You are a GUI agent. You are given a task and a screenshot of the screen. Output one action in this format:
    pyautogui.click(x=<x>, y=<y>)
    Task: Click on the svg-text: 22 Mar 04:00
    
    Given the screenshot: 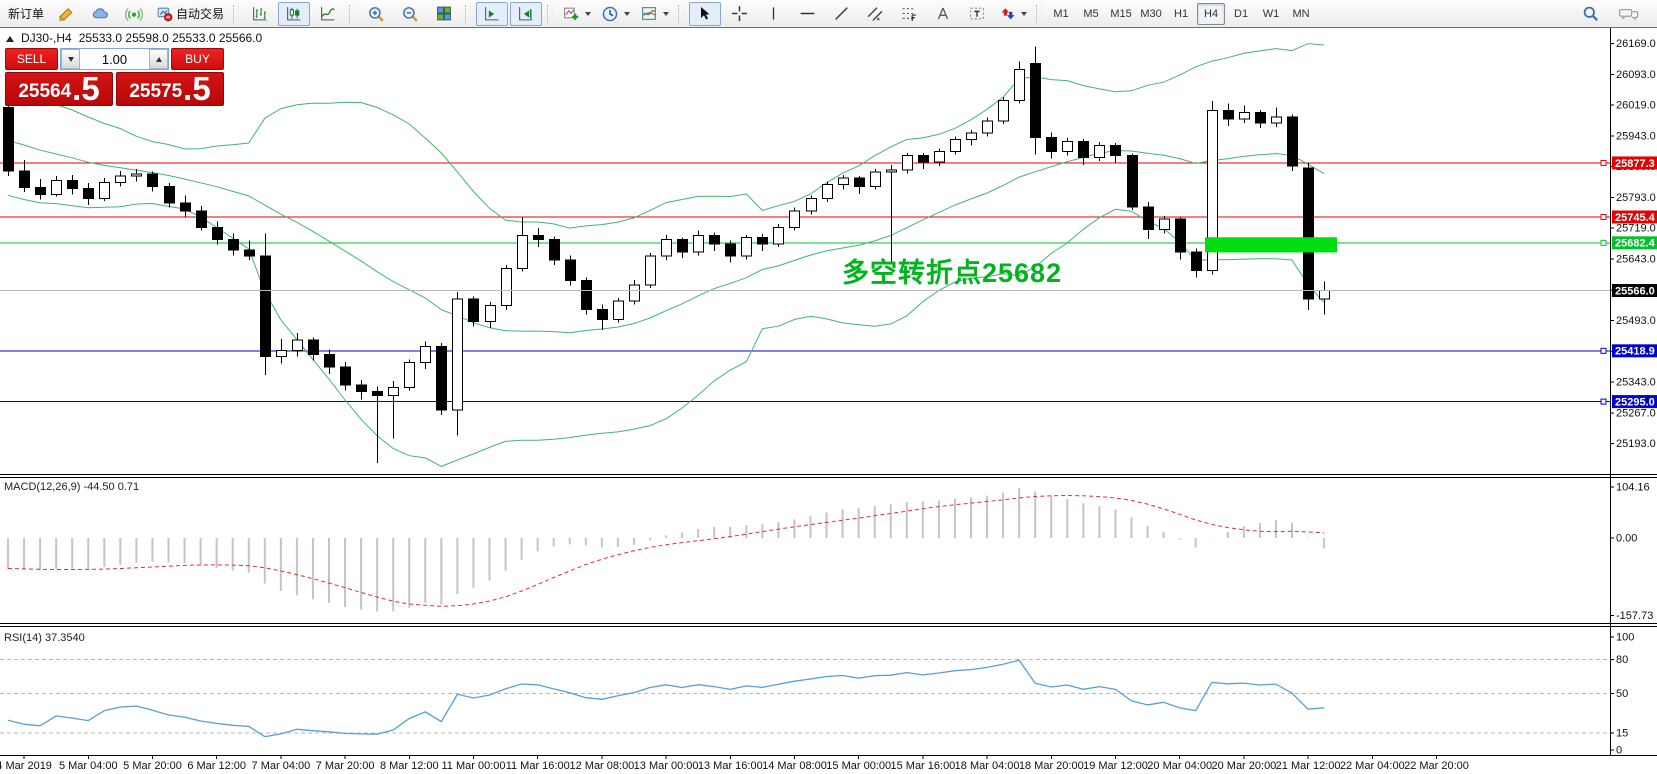 What is the action you would take?
    pyautogui.click(x=1372, y=766)
    